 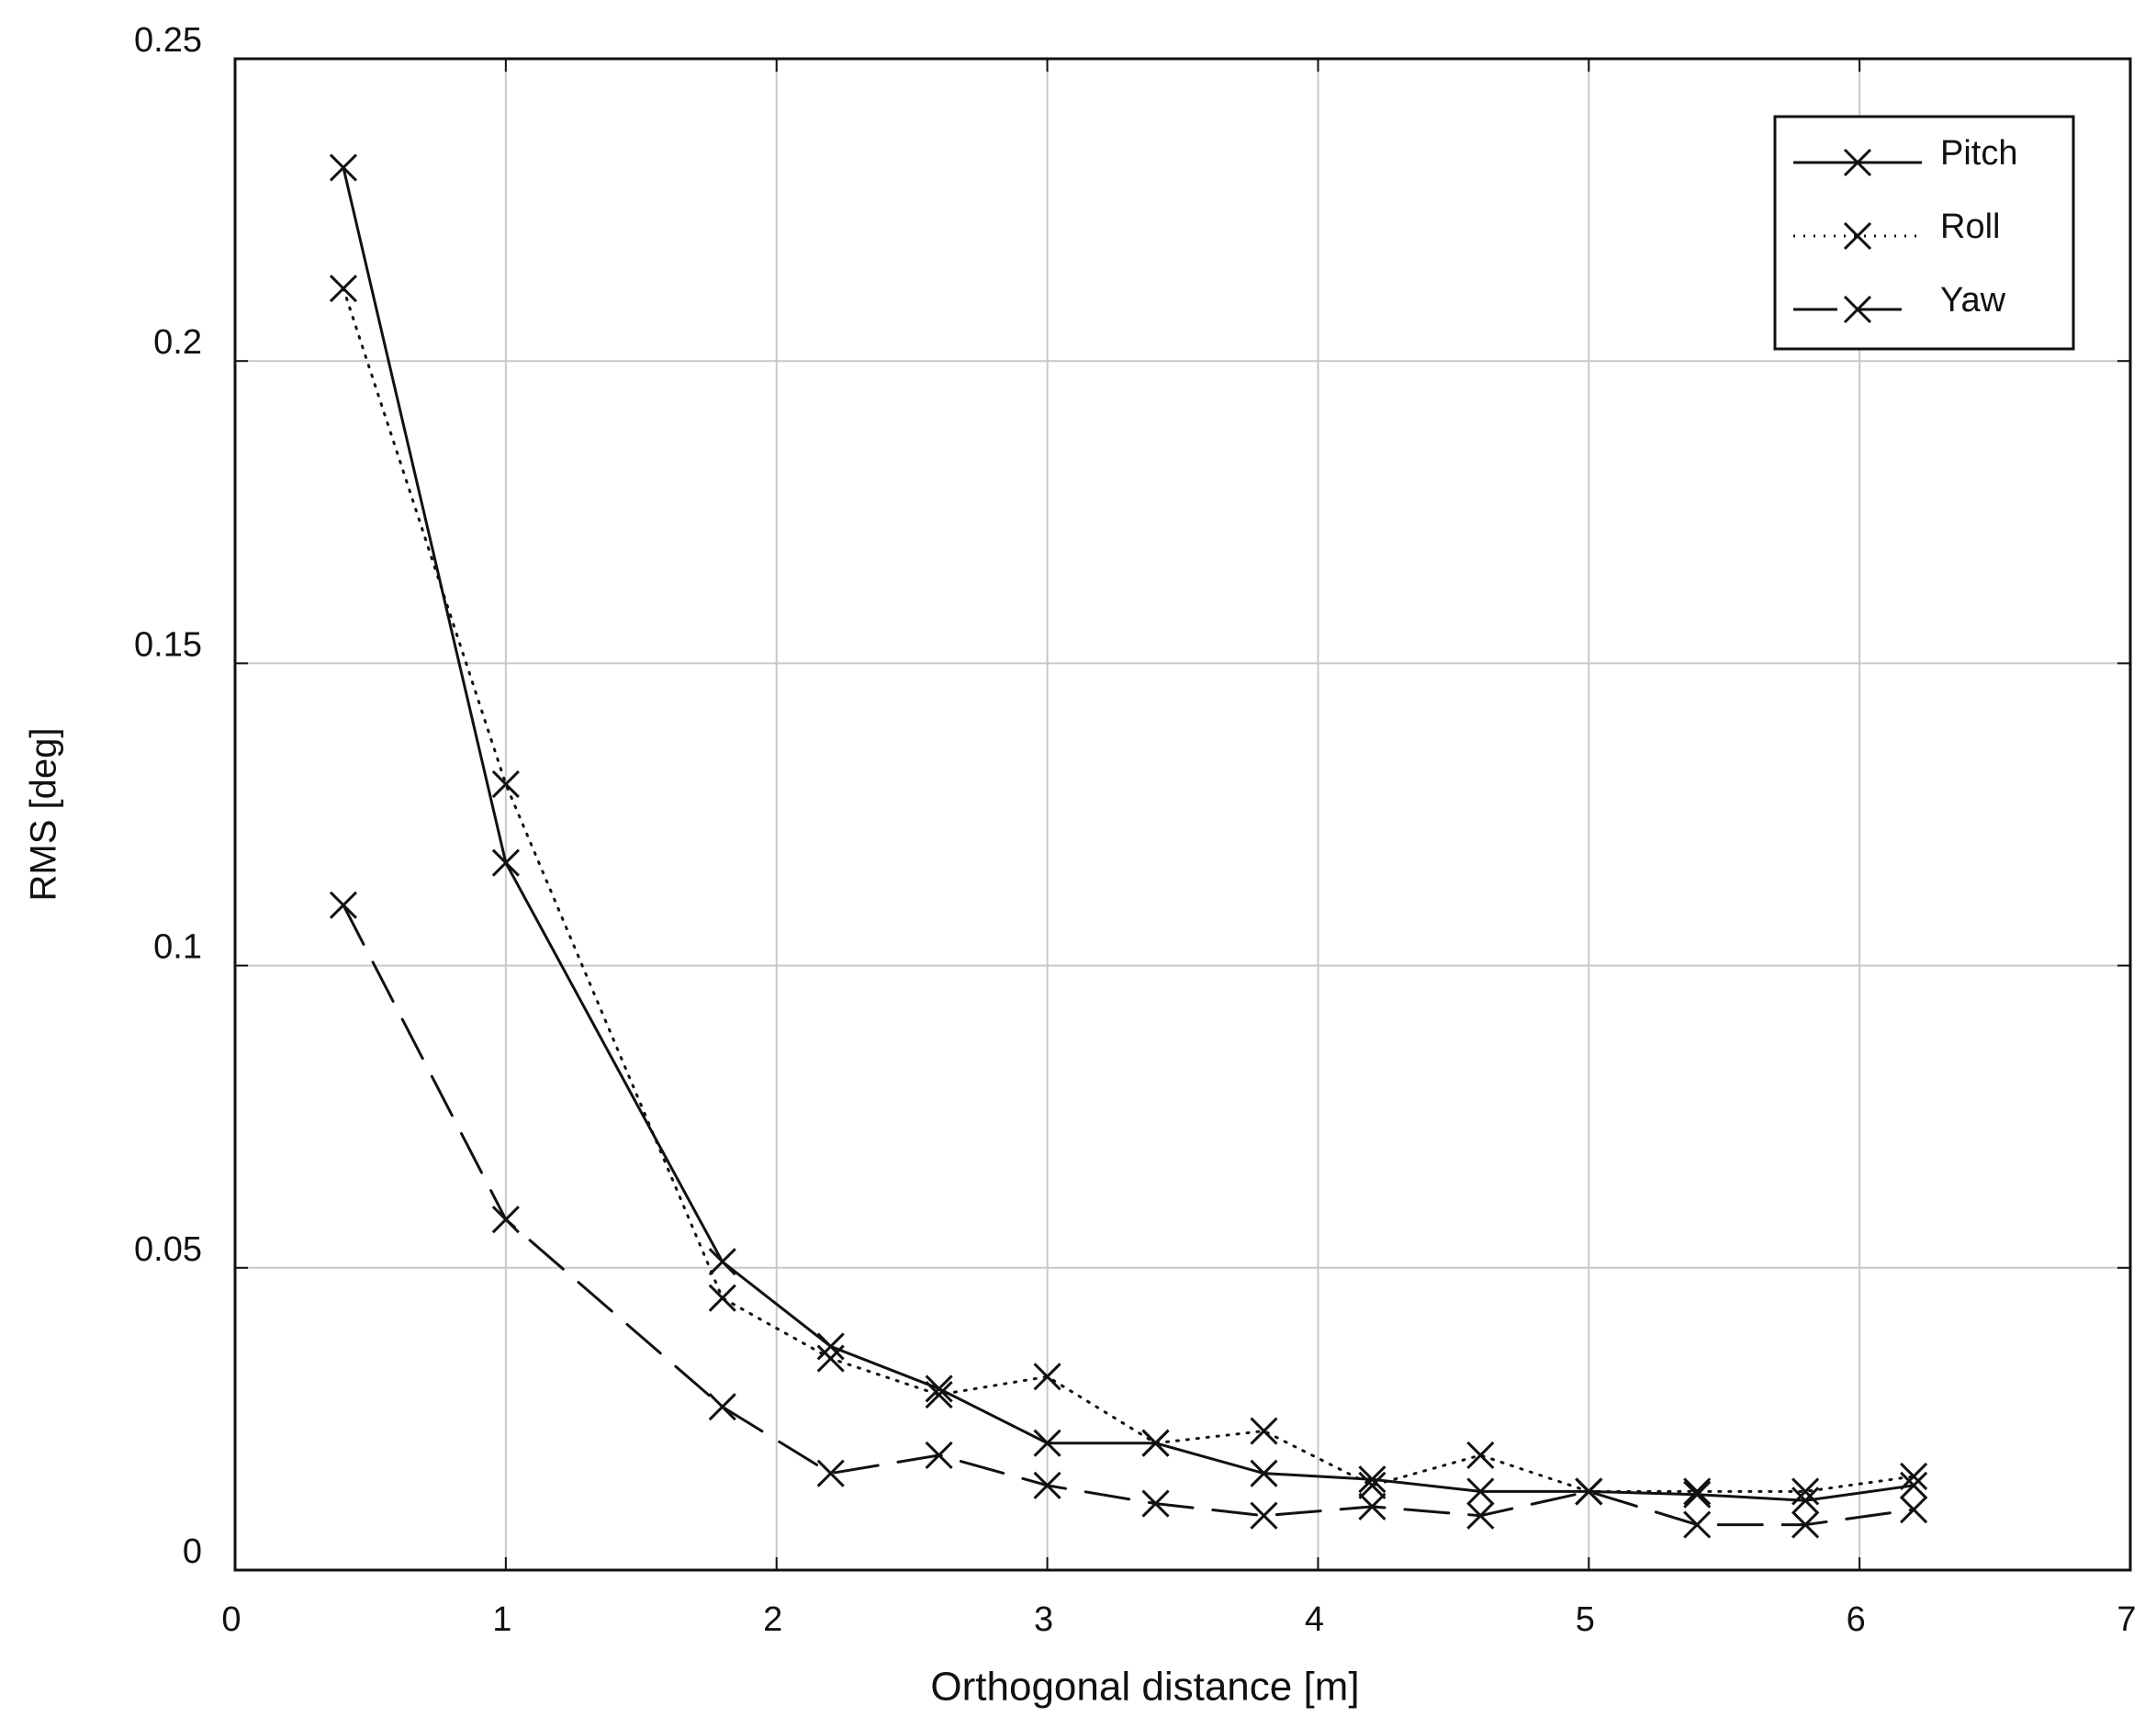 What do you see at coordinates (177, 948) in the screenshot?
I see `y-tick-label: 0.1` at bounding box center [177, 948].